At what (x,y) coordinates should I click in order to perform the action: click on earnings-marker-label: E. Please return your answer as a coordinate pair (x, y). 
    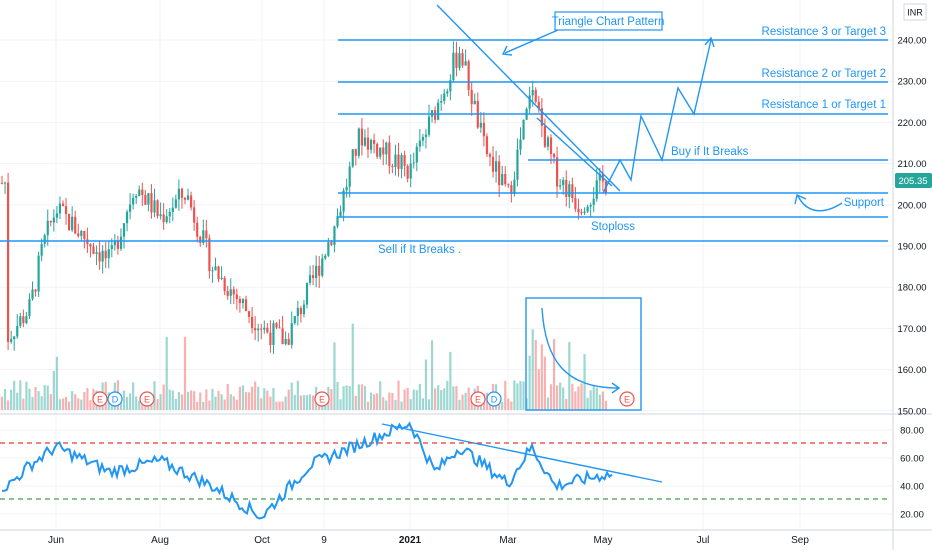
    Looking at the image, I should click on (478, 400).